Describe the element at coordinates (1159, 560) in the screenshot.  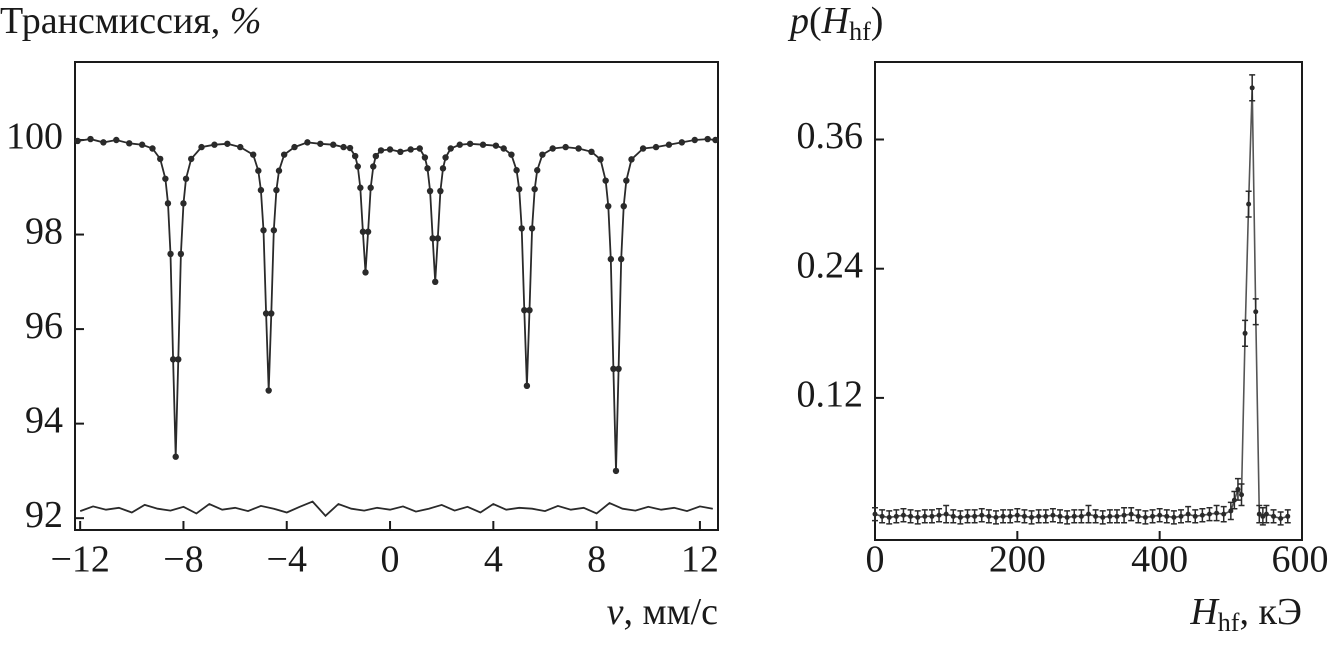
I see `x-tick-label: 400` at that location.